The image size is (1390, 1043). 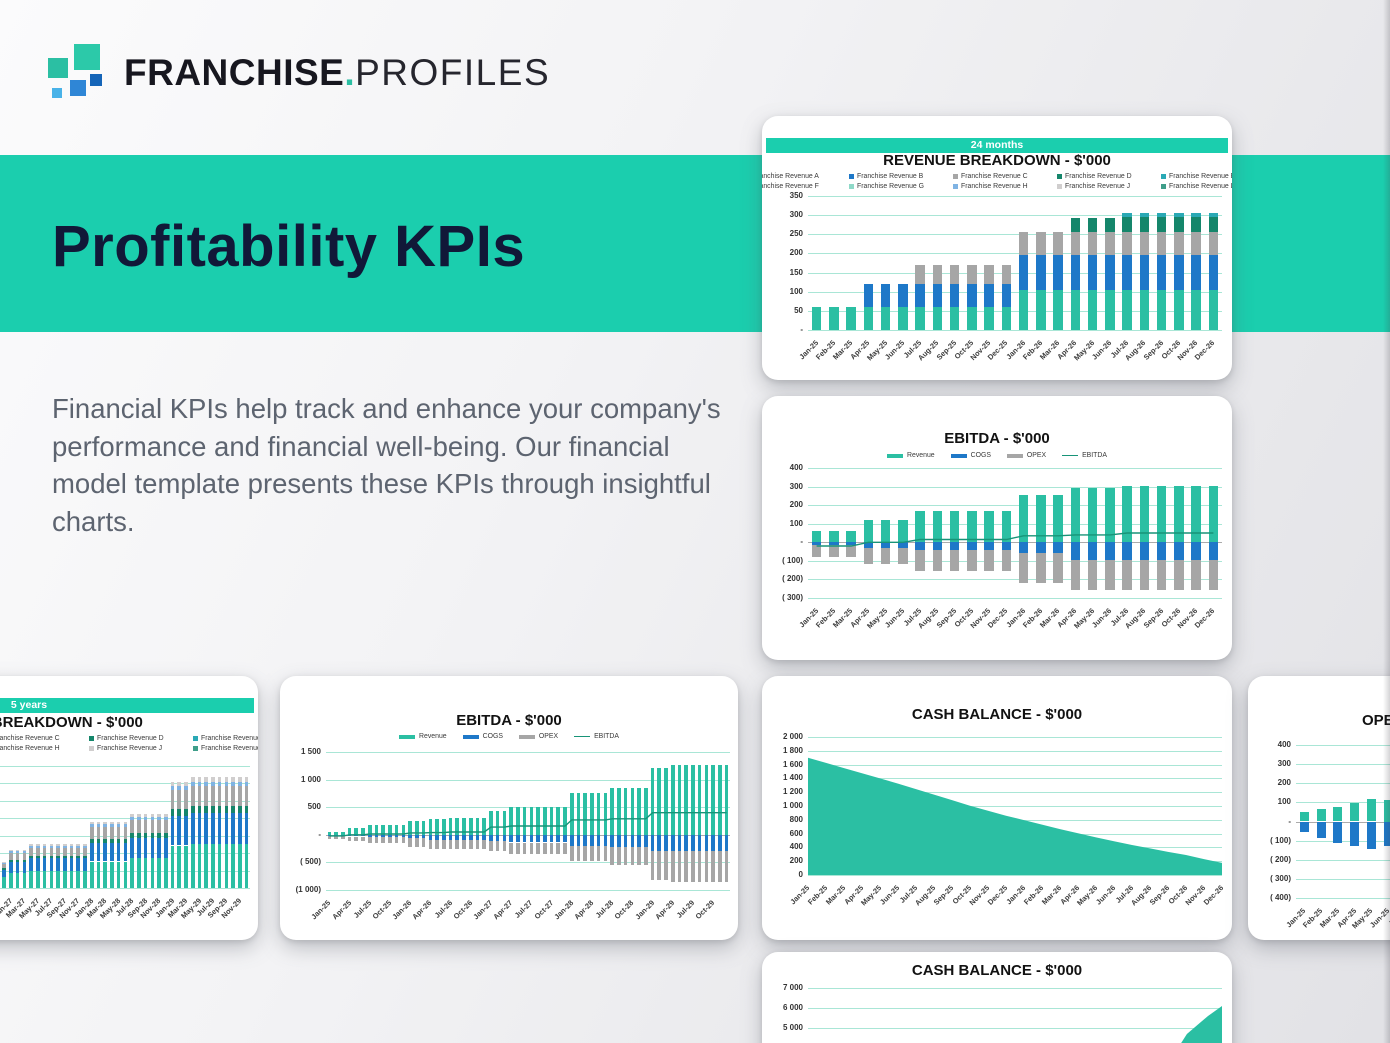 I want to click on chart-title: EBITDA - $'000, so click(x=997, y=438).